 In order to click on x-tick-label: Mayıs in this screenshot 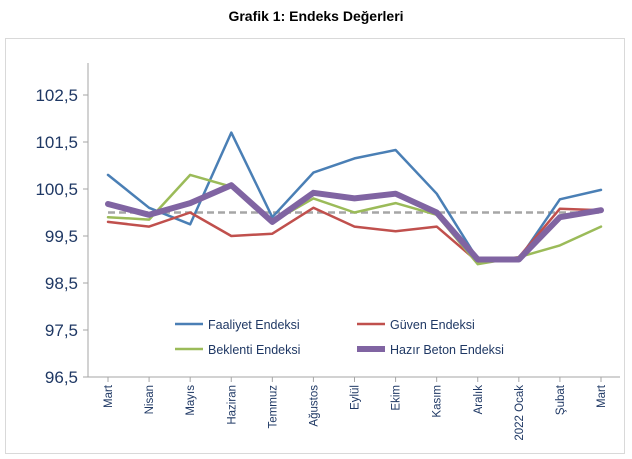, I will do `click(191, 400)`.